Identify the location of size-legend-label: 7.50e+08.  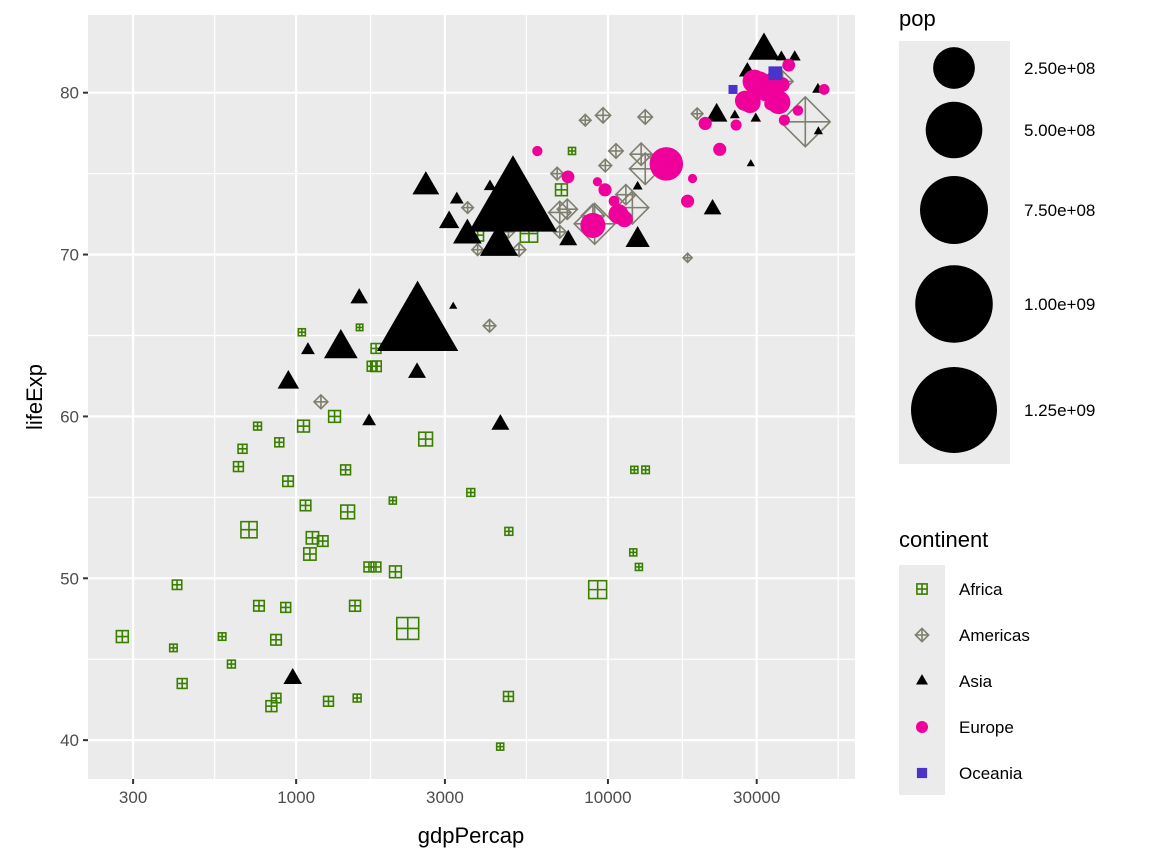
(1059, 210).